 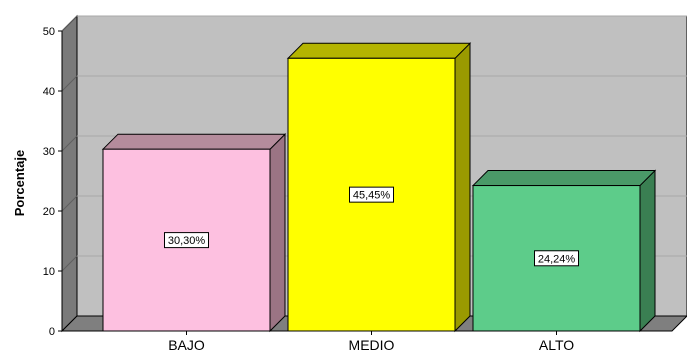 I want to click on y-tick-label: 50, so click(x=49, y=32).